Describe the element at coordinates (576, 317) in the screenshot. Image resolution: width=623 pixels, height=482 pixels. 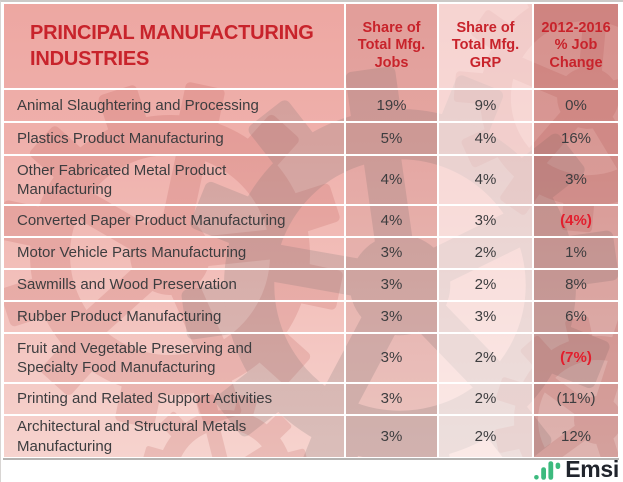
I see `job-change-cell: 6%` at that location.